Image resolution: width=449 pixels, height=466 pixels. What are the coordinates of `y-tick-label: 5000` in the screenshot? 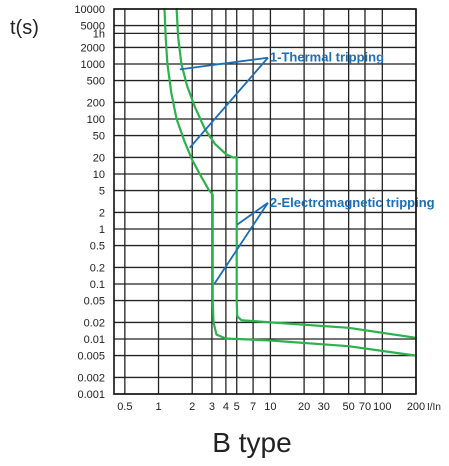 It's located at (93, 27).